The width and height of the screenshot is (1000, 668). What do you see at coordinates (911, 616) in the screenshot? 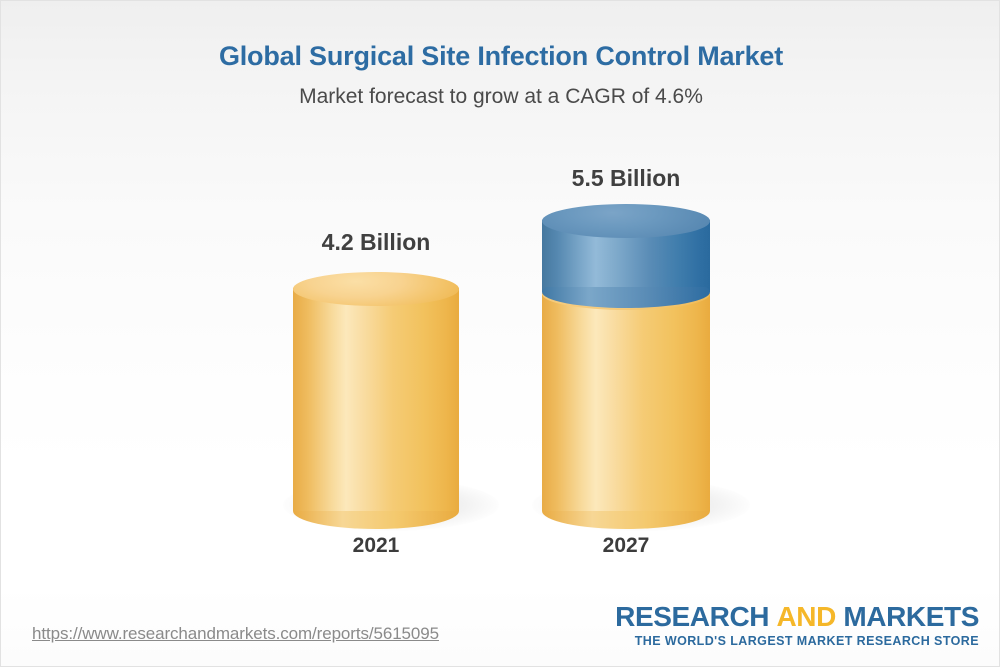
I see `brand-word-markets: MARKETS` at bounding box center [911, 616].